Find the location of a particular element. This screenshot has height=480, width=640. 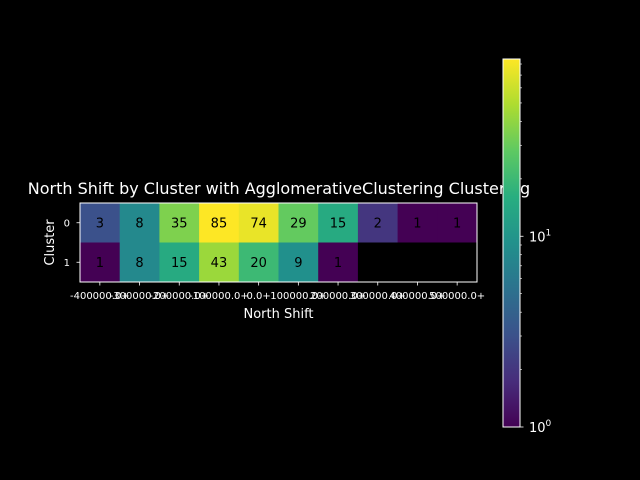

heatmap-cells is located at coordinates (279, 243).